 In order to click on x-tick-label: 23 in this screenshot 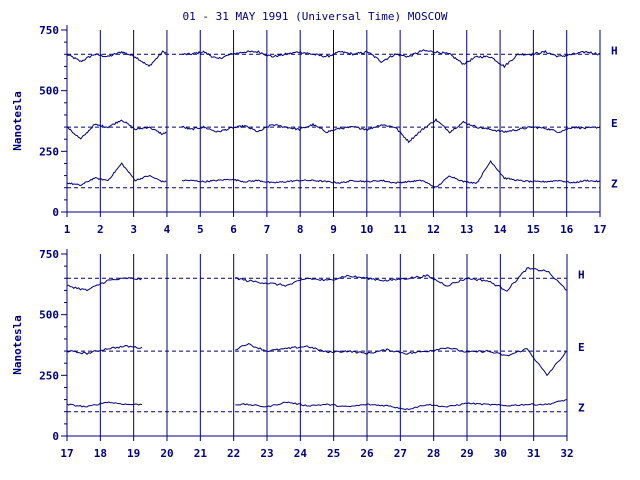, I will do `click(266, 453)`.